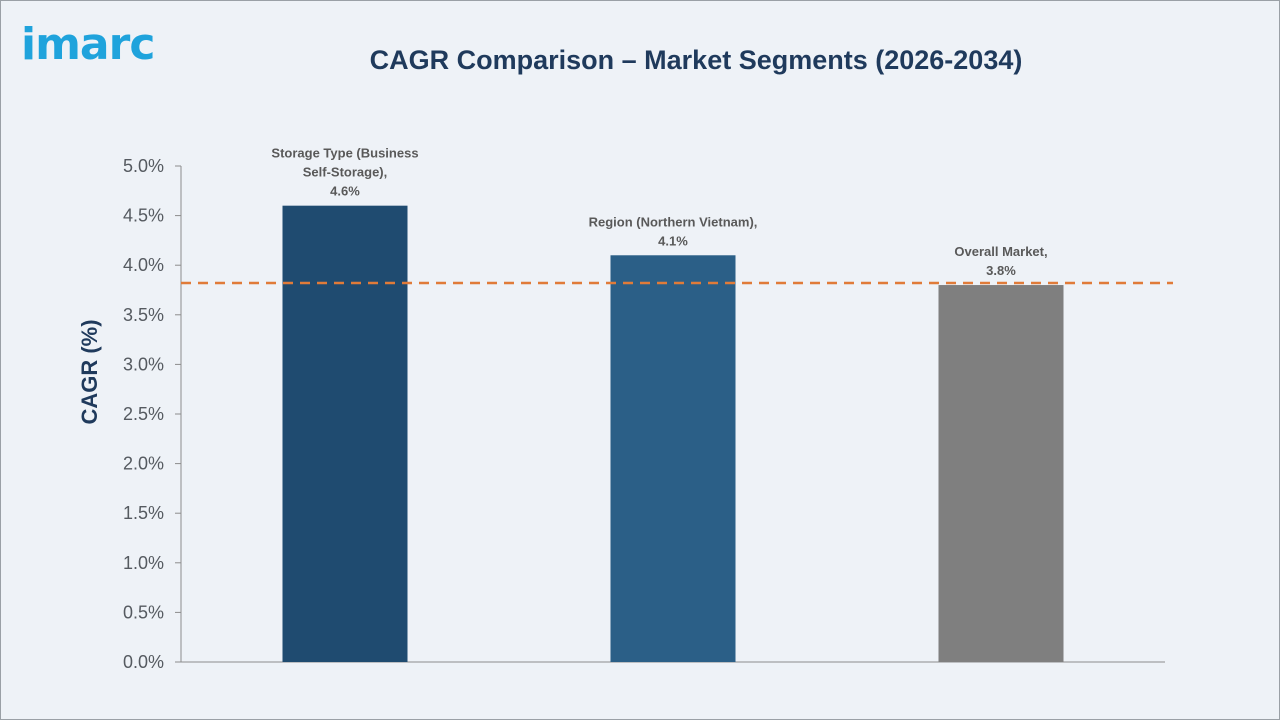 The image size is (1280, 720). Describe the element at coordinates (143, 315) in the screenshot. I see `y-tick-label: 3.5%` at that location.